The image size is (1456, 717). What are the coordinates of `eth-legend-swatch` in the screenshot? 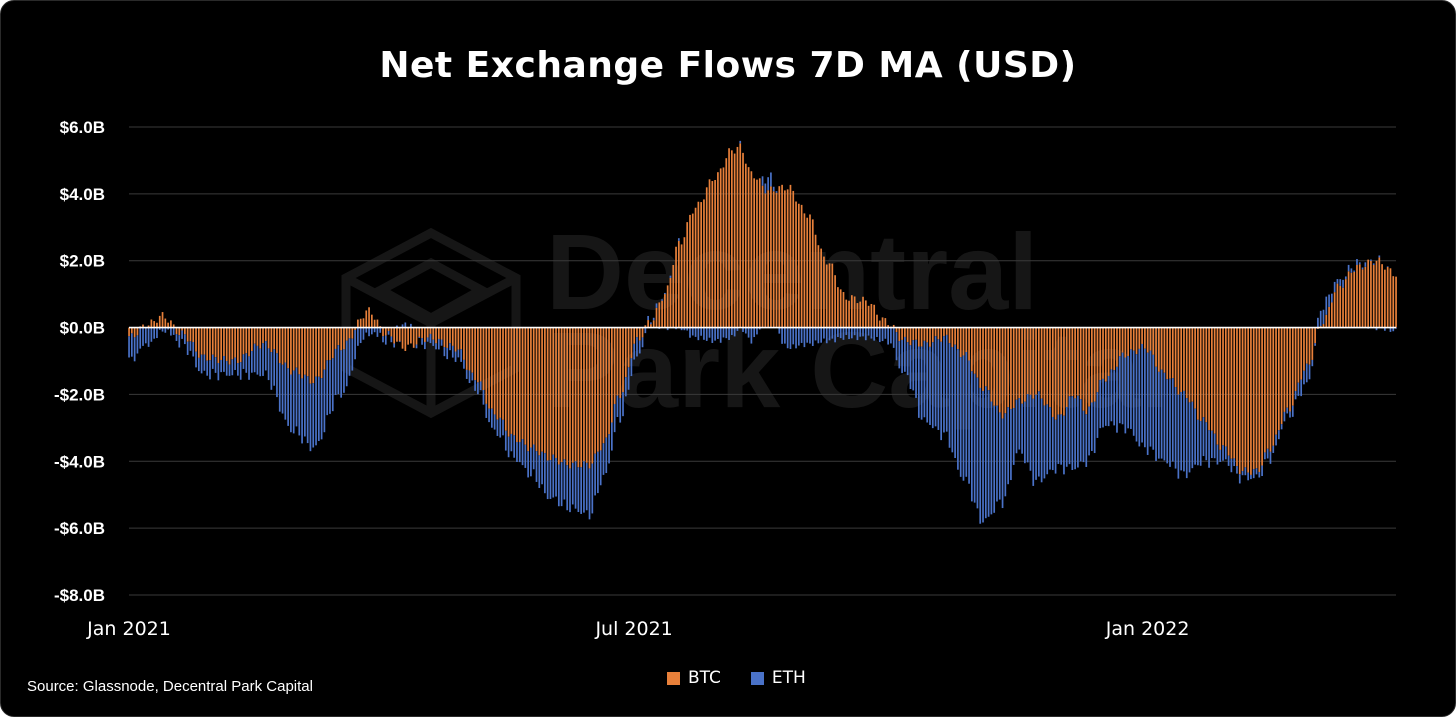 It's located at (757, 678).